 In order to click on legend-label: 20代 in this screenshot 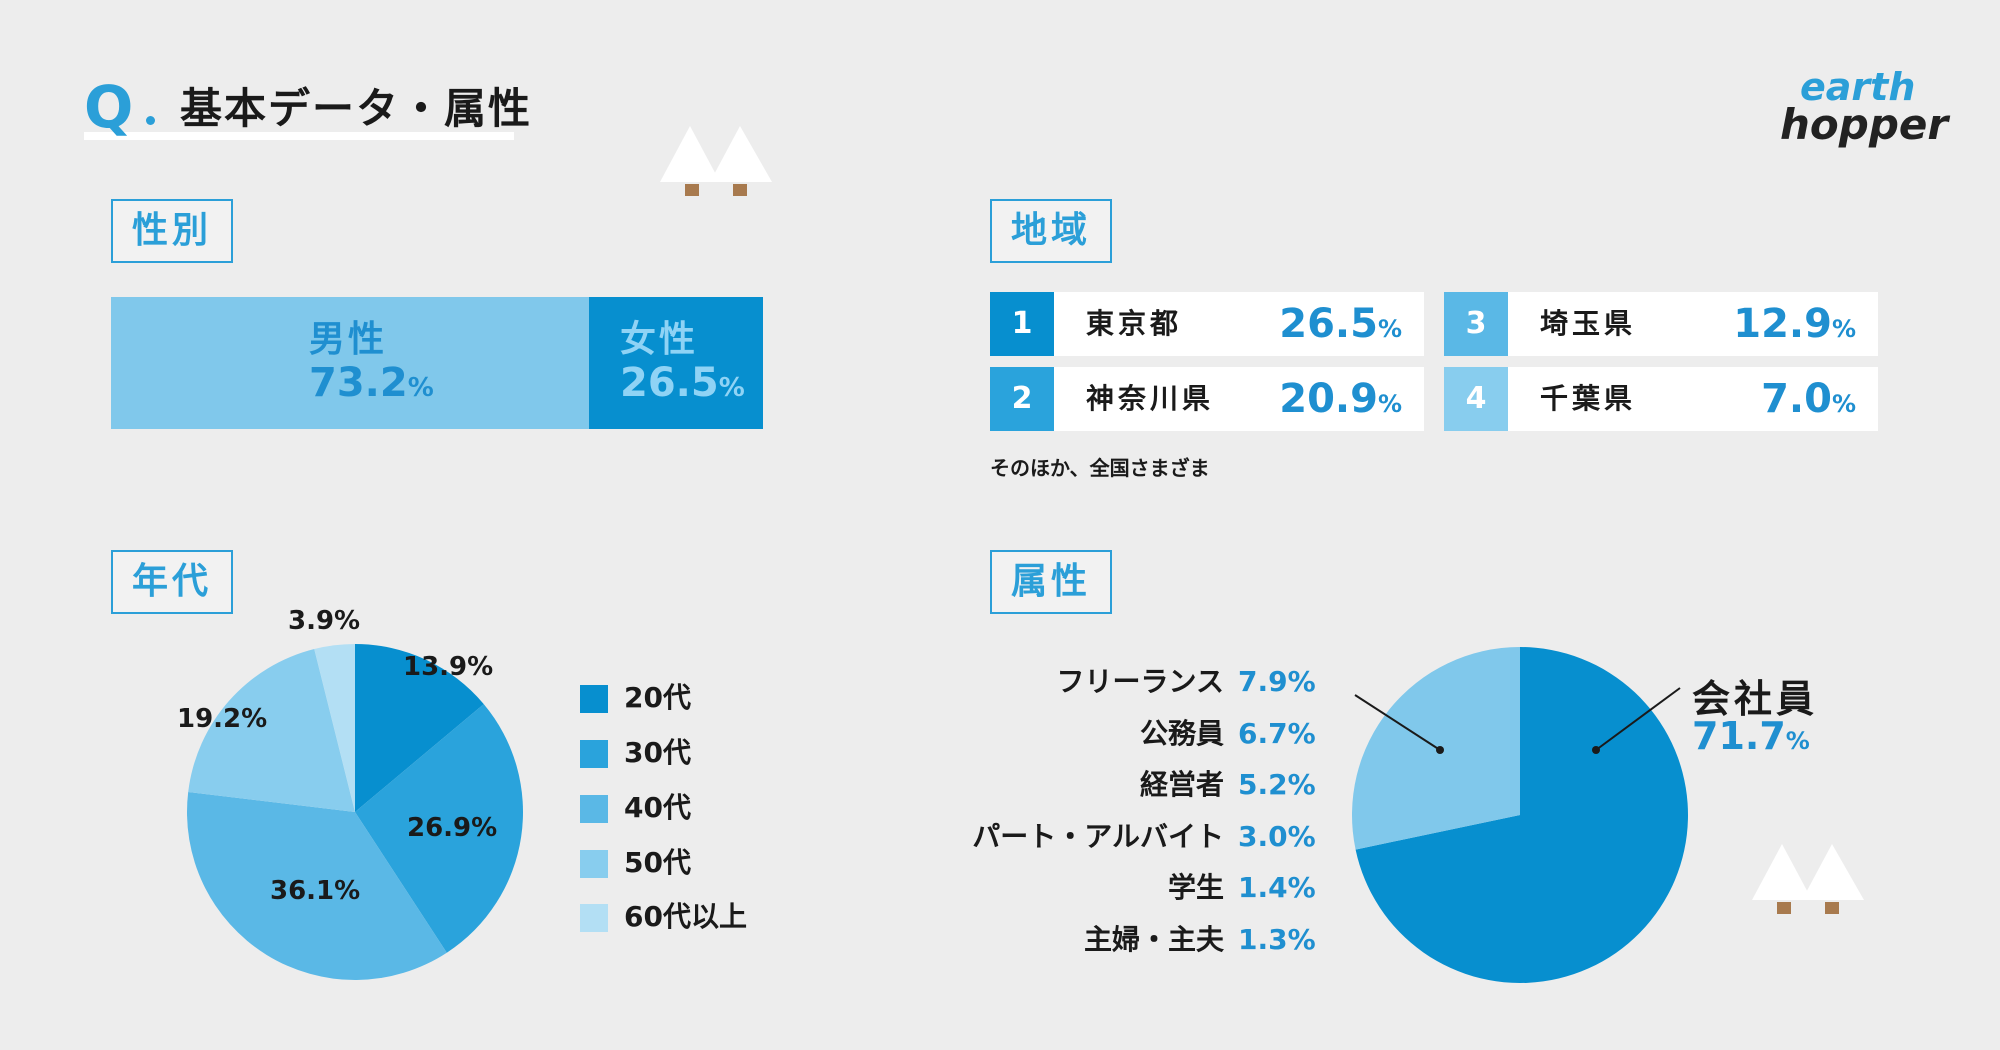, I will do `click(657, 697)`.